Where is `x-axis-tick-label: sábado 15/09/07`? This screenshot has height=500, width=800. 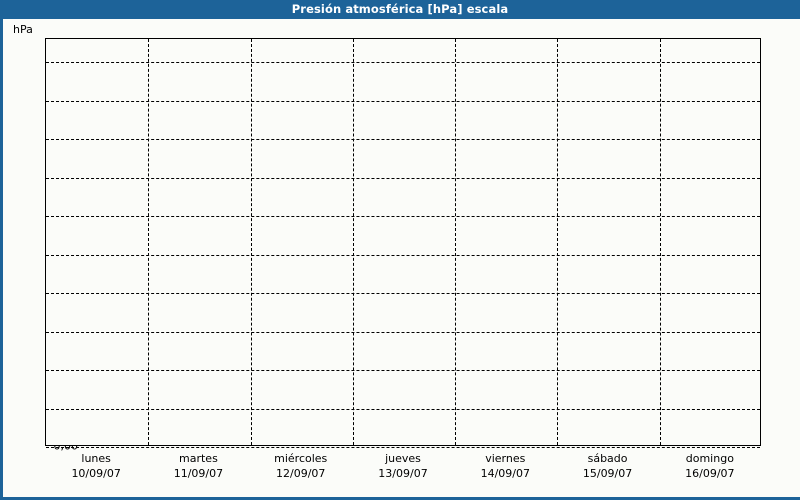
x-axis-tick-label: sábado 15/09/07 is located at coordinates (607, 466).